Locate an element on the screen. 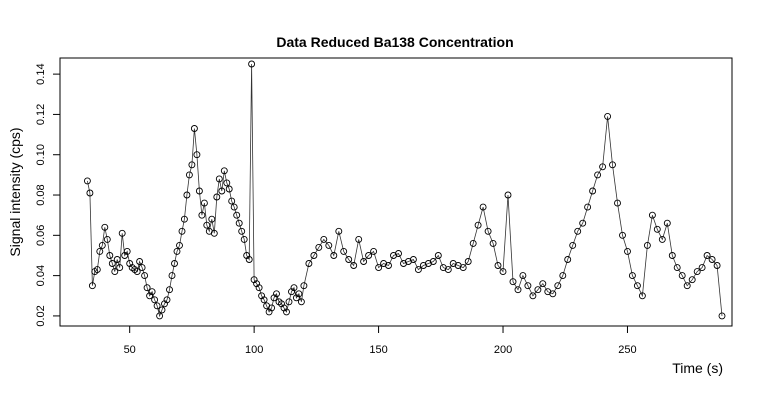  x-tick-label: 100 is located at coordinates (254, 350).